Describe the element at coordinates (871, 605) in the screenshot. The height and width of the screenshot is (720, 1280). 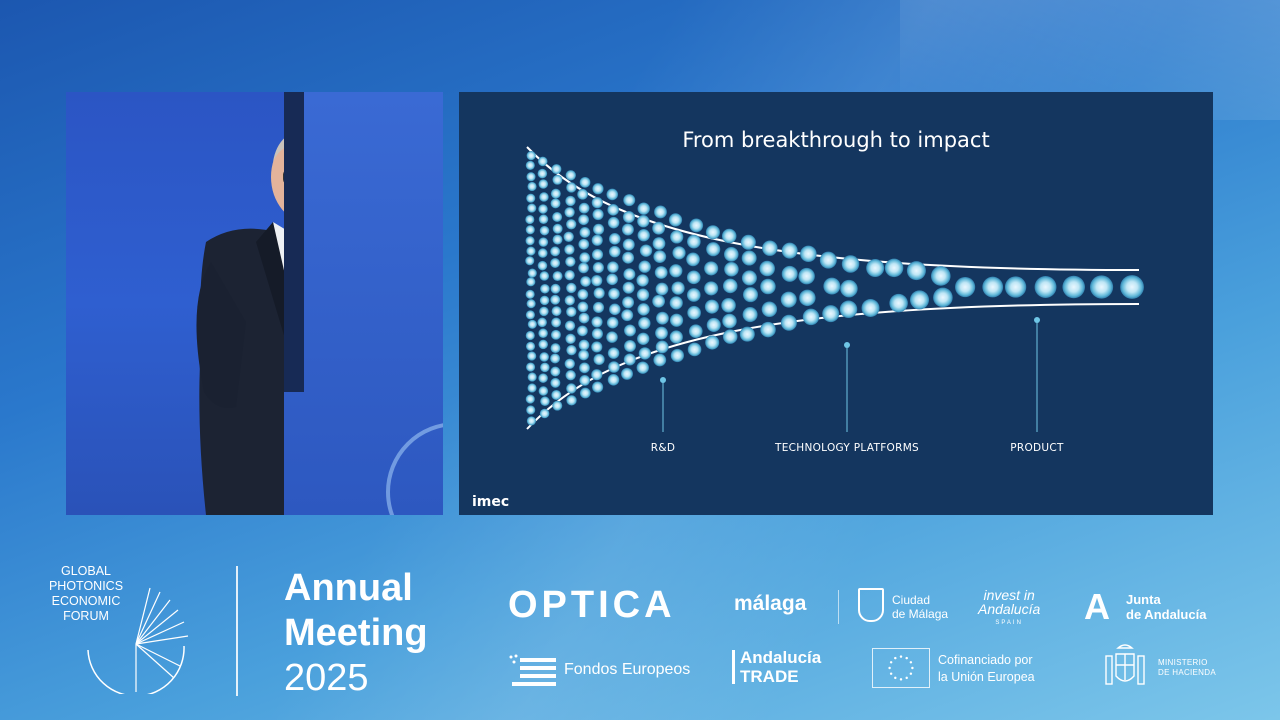
I see `ciudad-shield-icon` at that location.